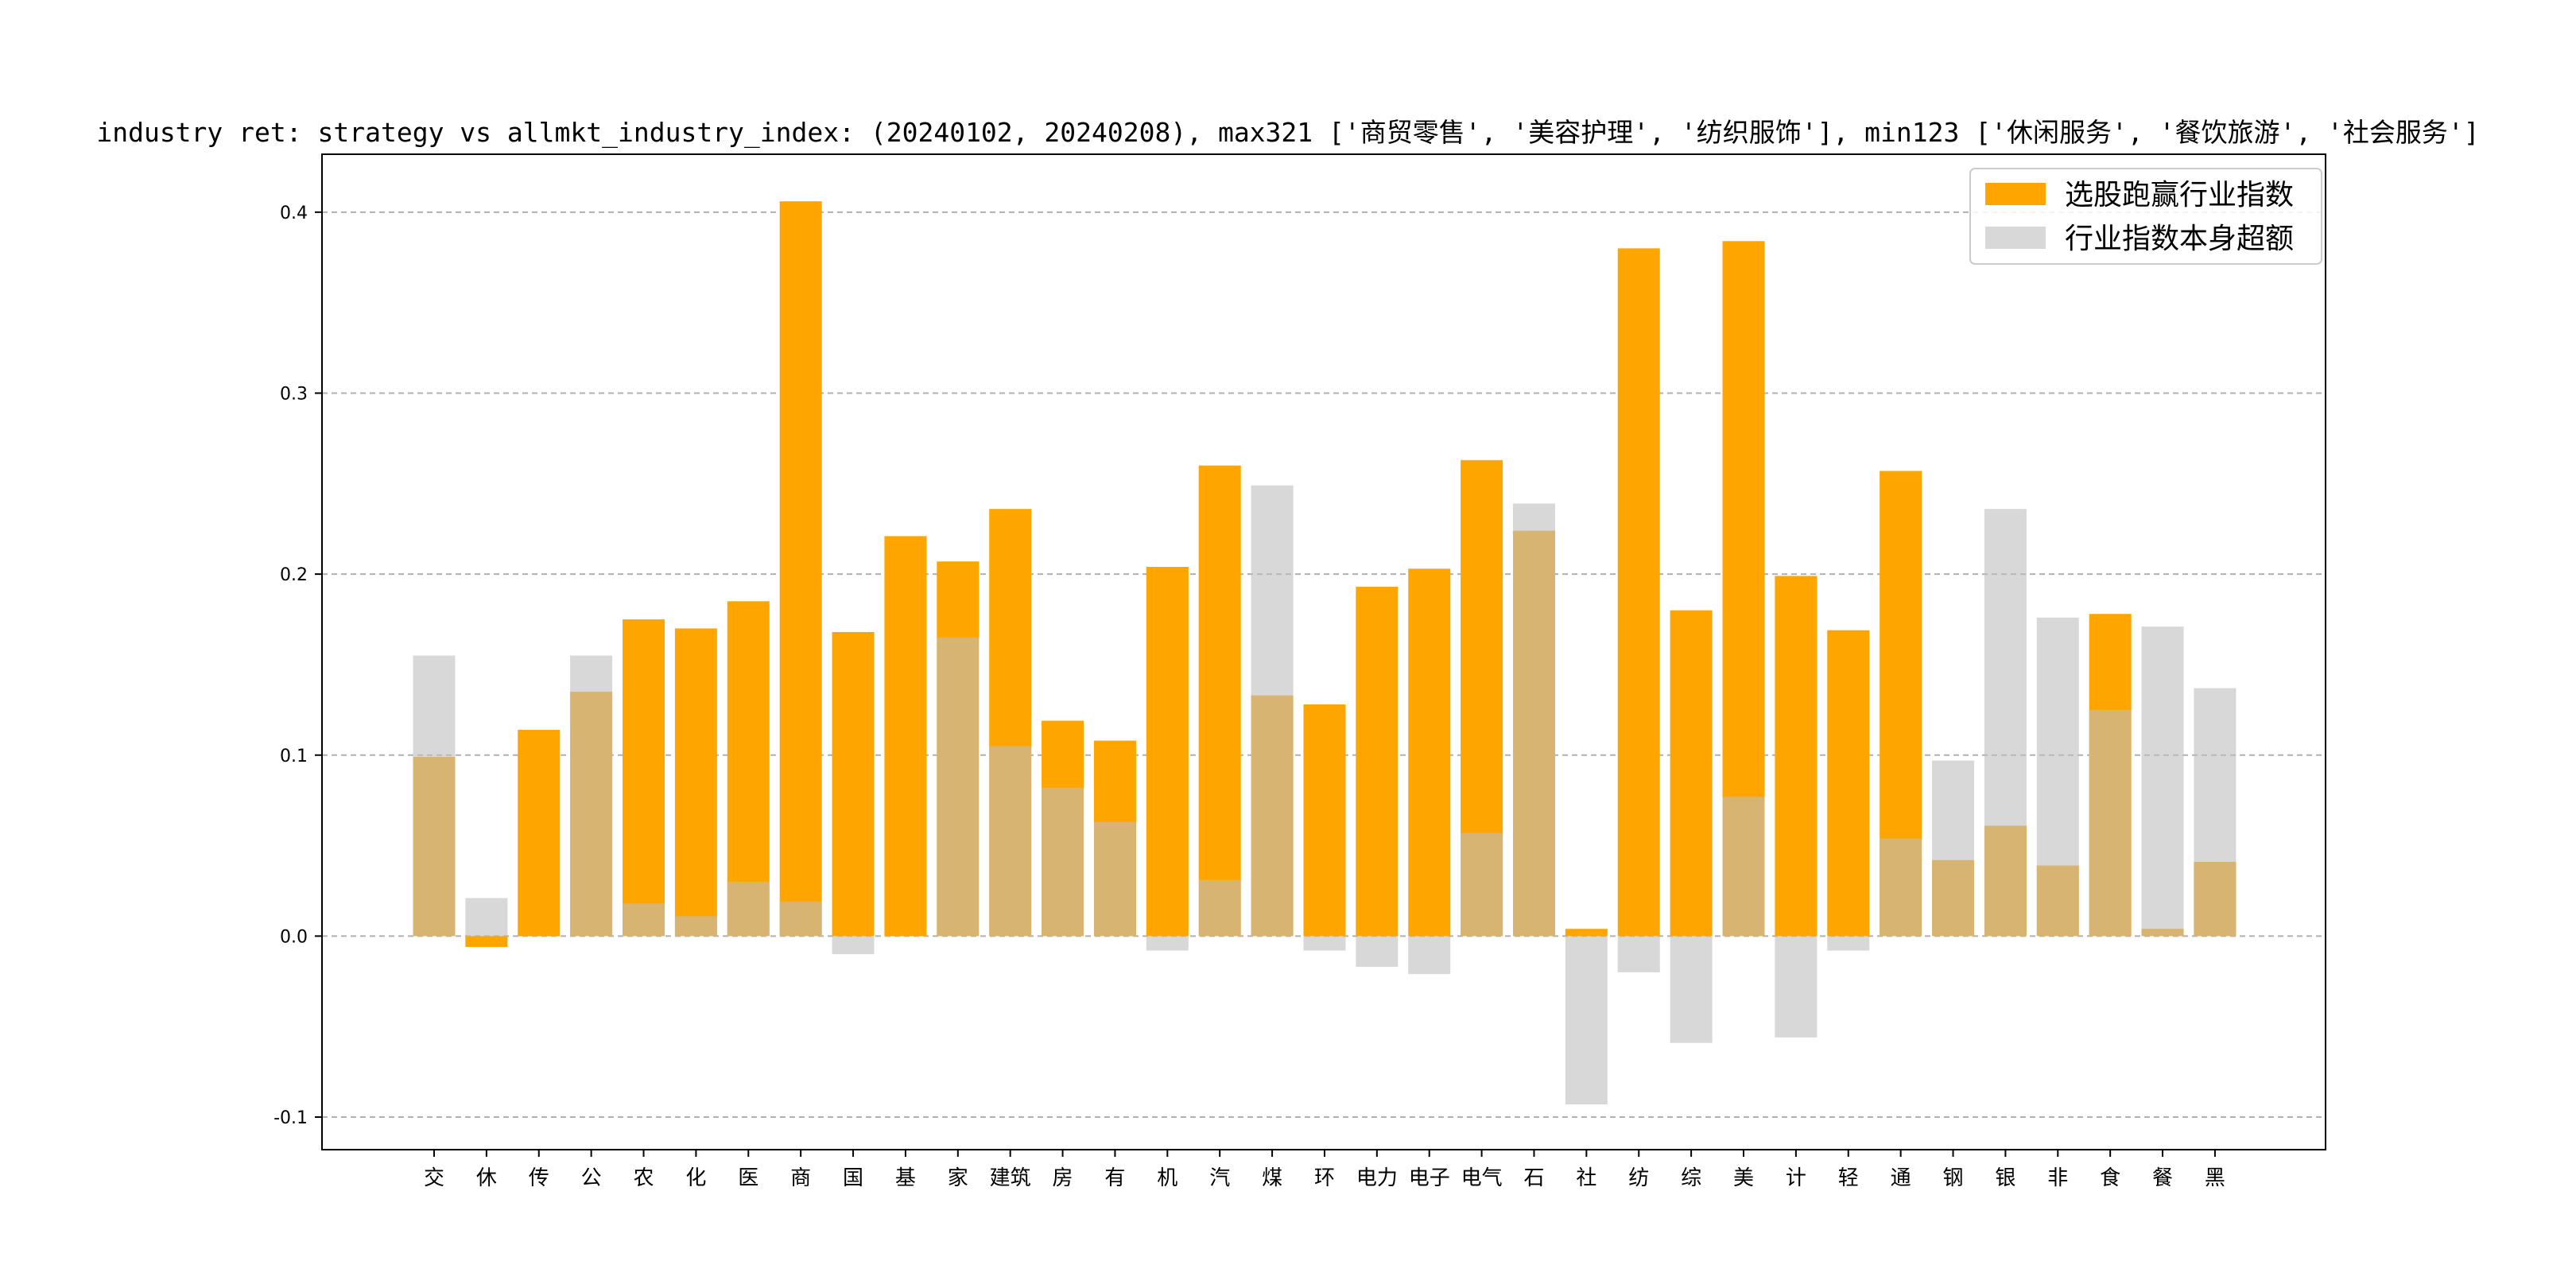 The height and width of the screenshot is (1288, 2576). What do you see at coordinates (294, 575) in the screenshot?
I see `y-tick-label: 0.2` at bounding box center [294, 575].